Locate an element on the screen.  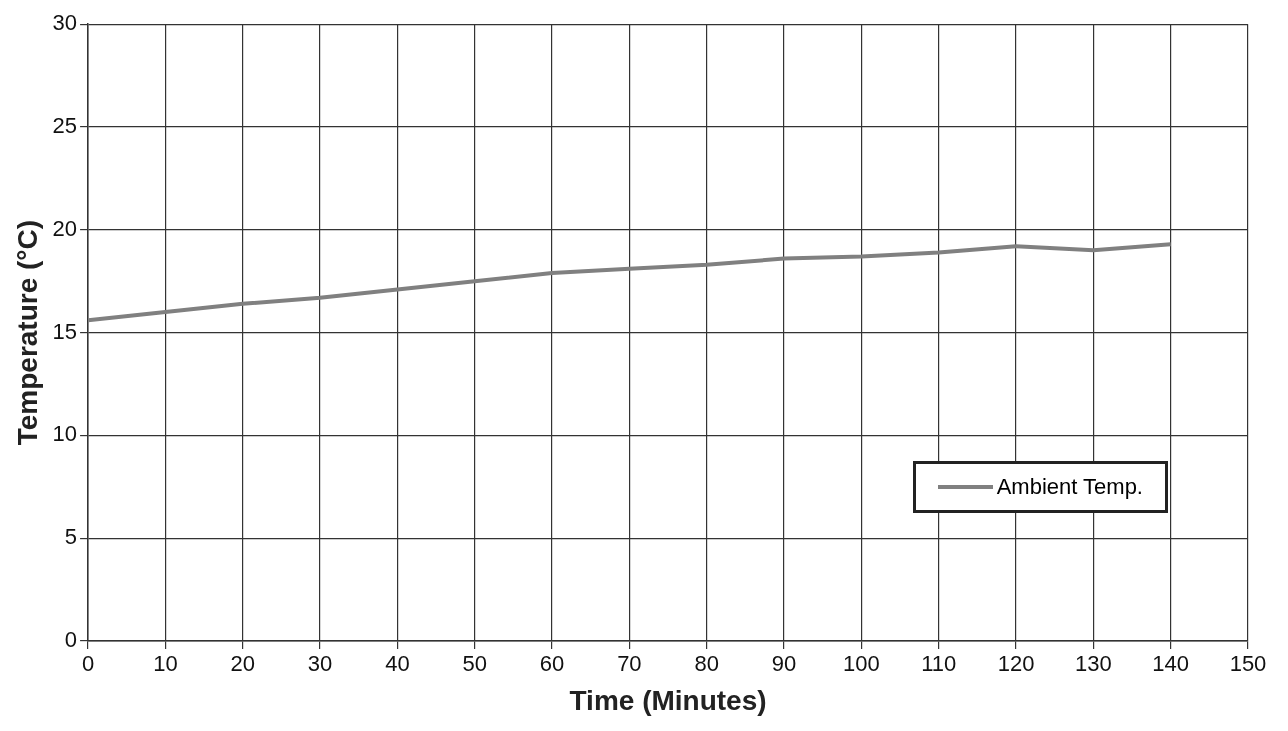
y-tick-label: 15 is located at coordinates (65, 331).